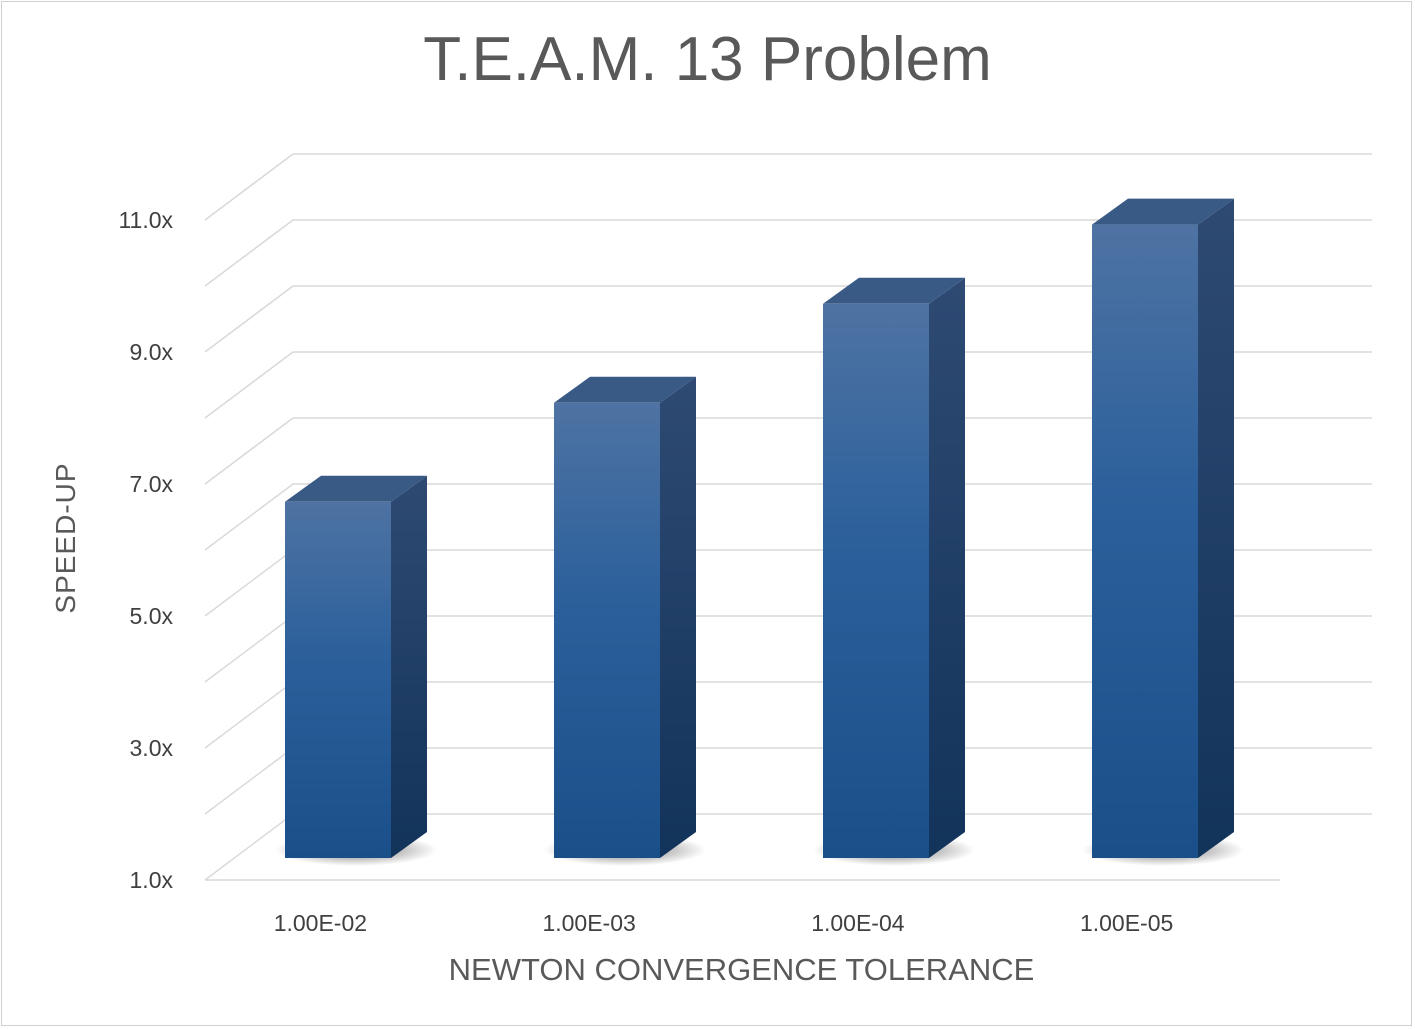 This screenshot has height=1029, width=1415. Describe the element at coordinates (152, 484) in the screenshot. I see `y-tick-label: 7.0x` at that location.